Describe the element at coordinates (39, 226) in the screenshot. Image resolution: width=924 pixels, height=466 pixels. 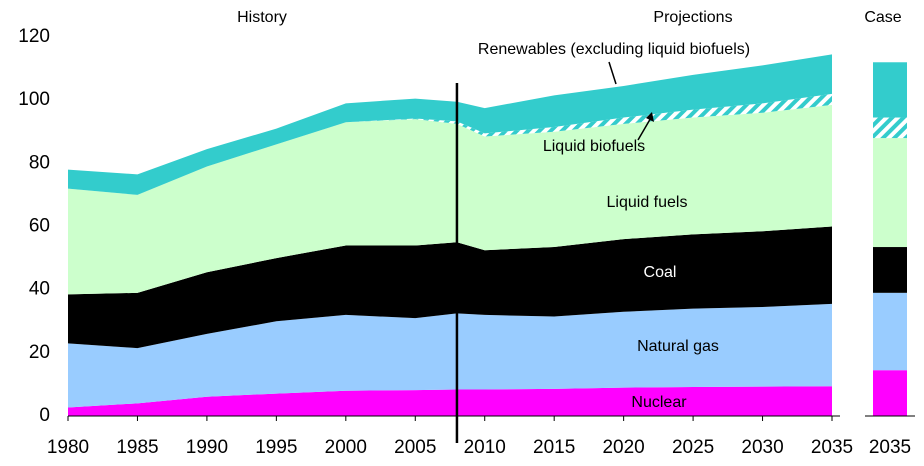
I see `y-tick-label: 60` at that location.